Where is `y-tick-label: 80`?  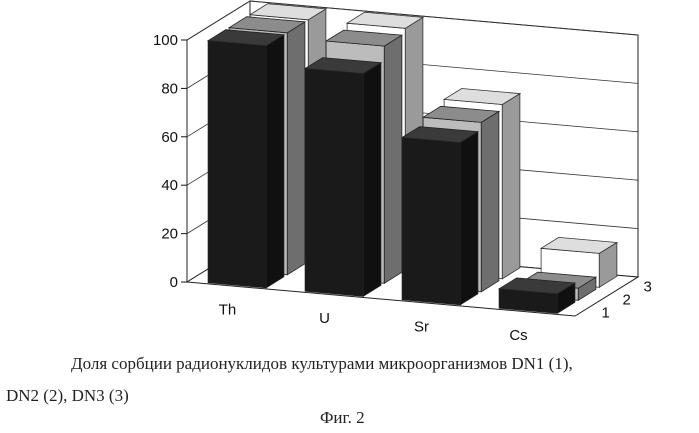 y-tick-label: 80 is located at coordinates (169, 88).